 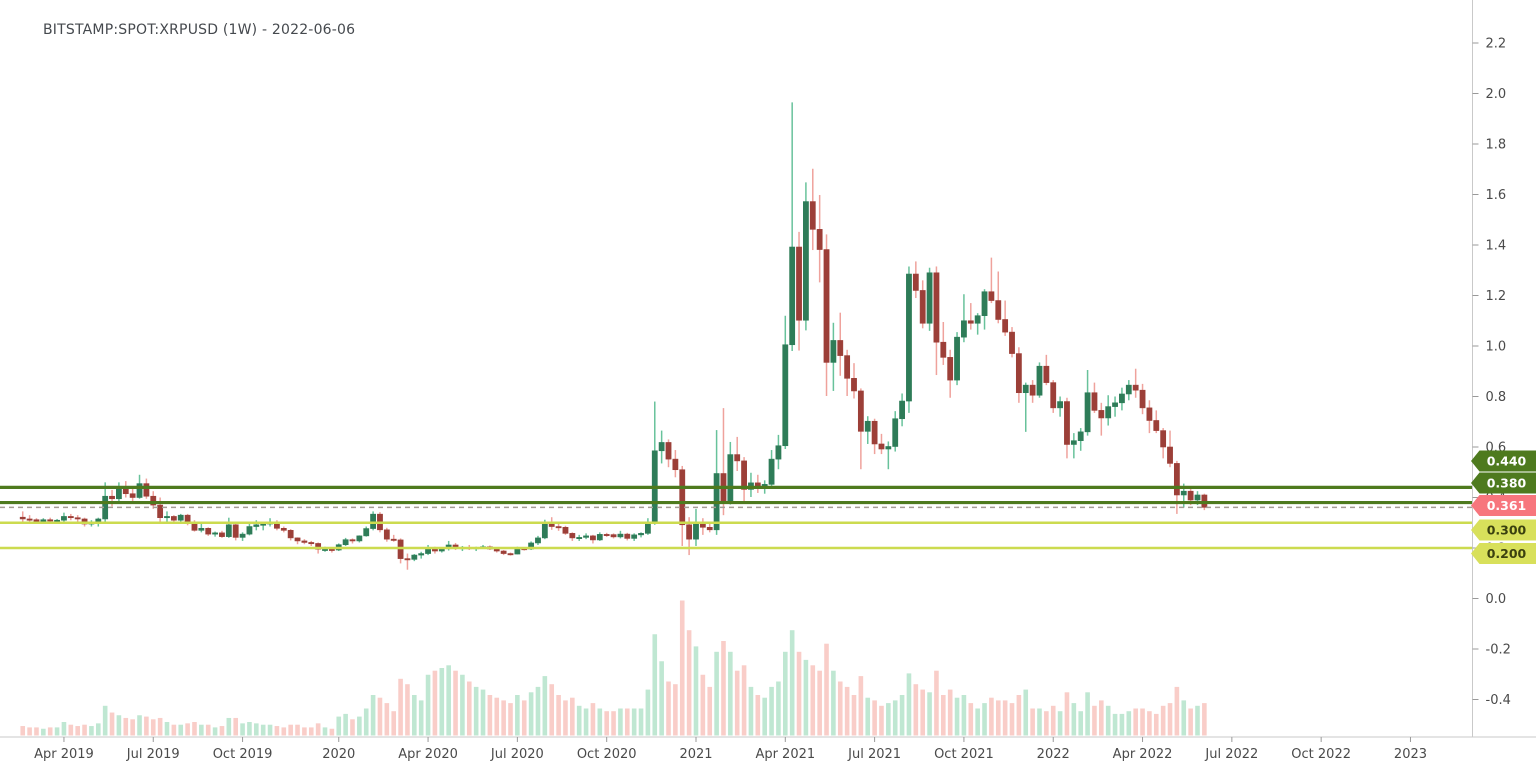 I want to click on x-tick-label: Oct 2020, so click(x=607, y=754).